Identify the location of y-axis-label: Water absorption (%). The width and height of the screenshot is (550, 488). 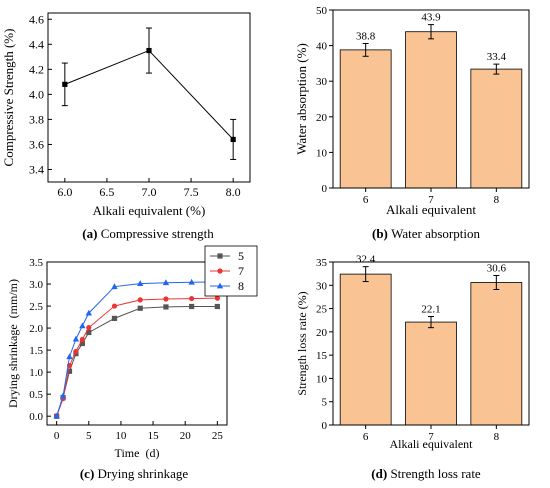
(301, 99).